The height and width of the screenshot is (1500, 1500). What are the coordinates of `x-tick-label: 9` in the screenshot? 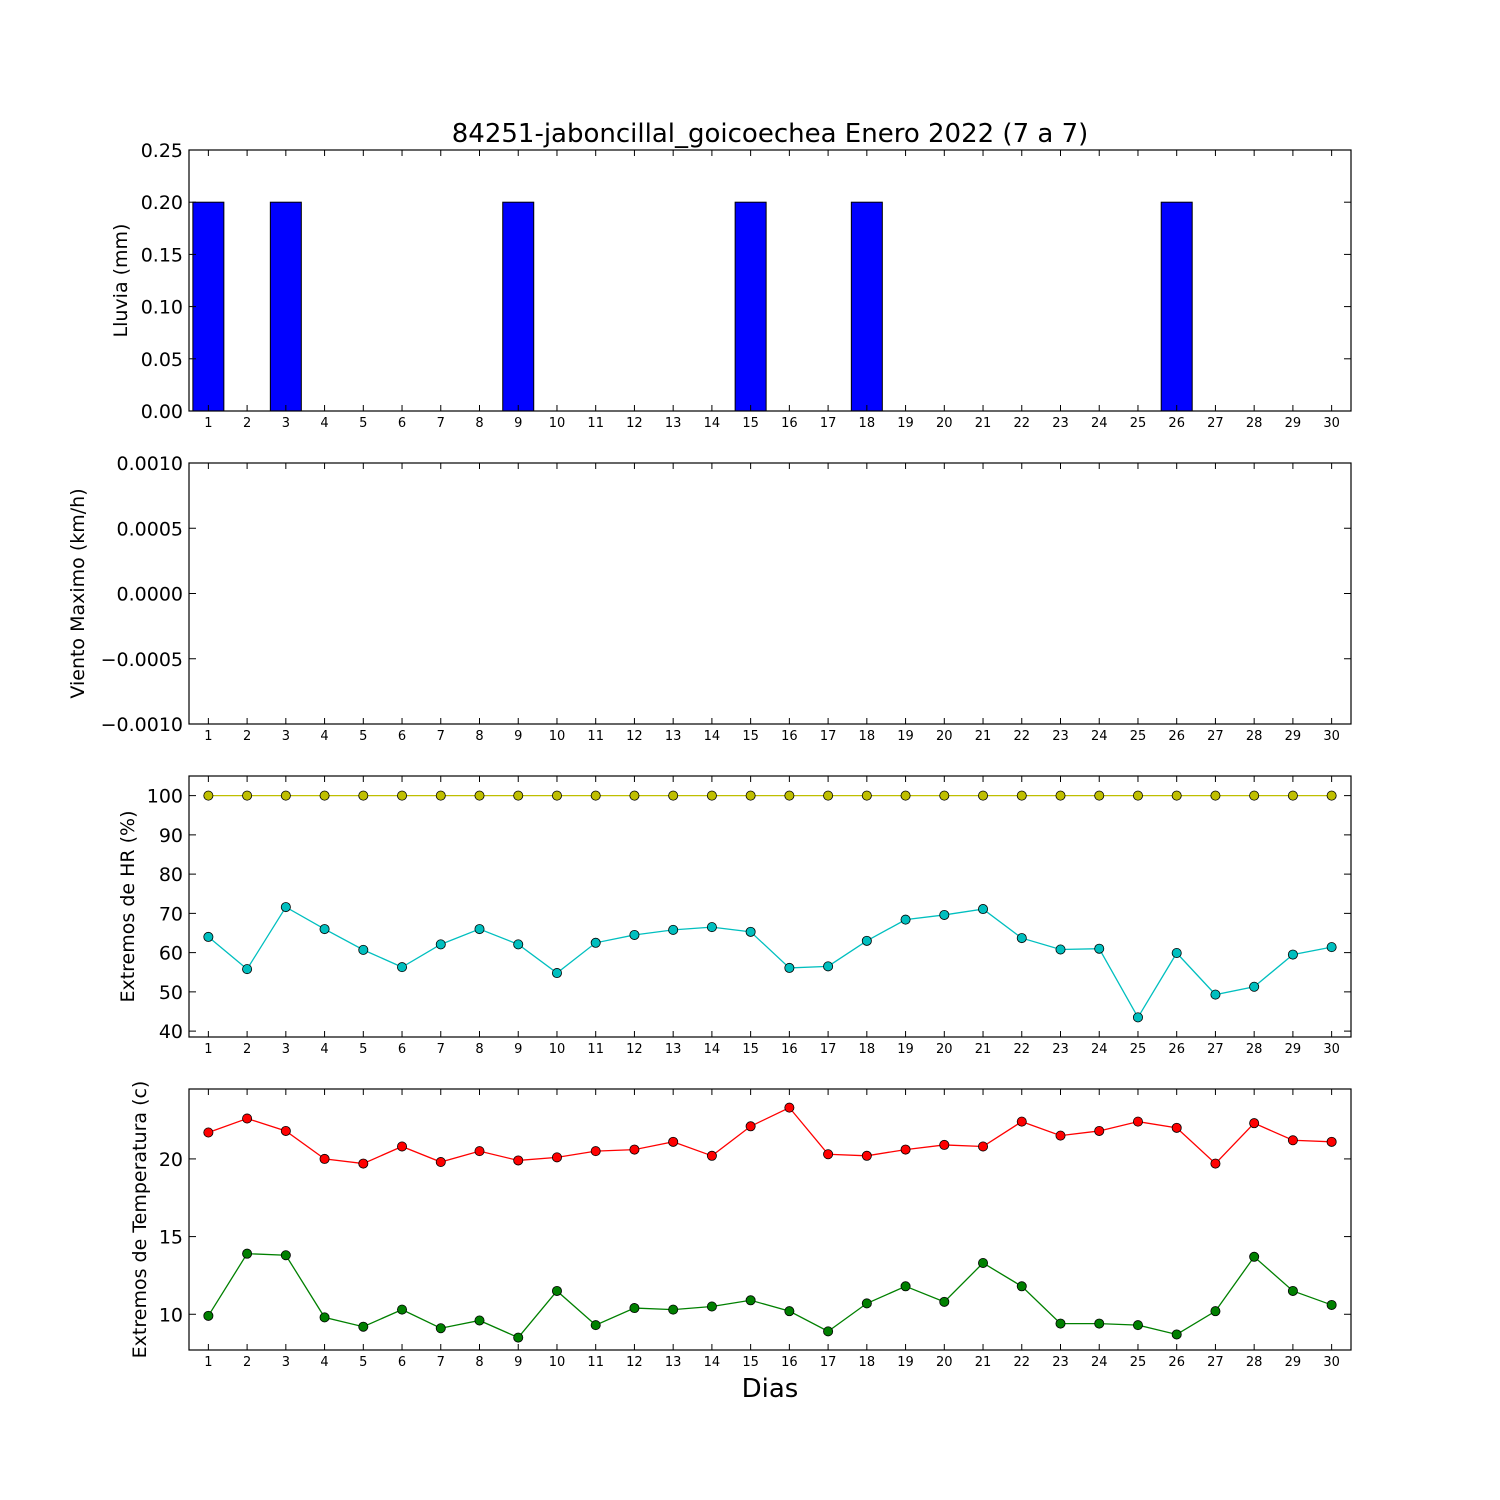 It's located at (518, 736).